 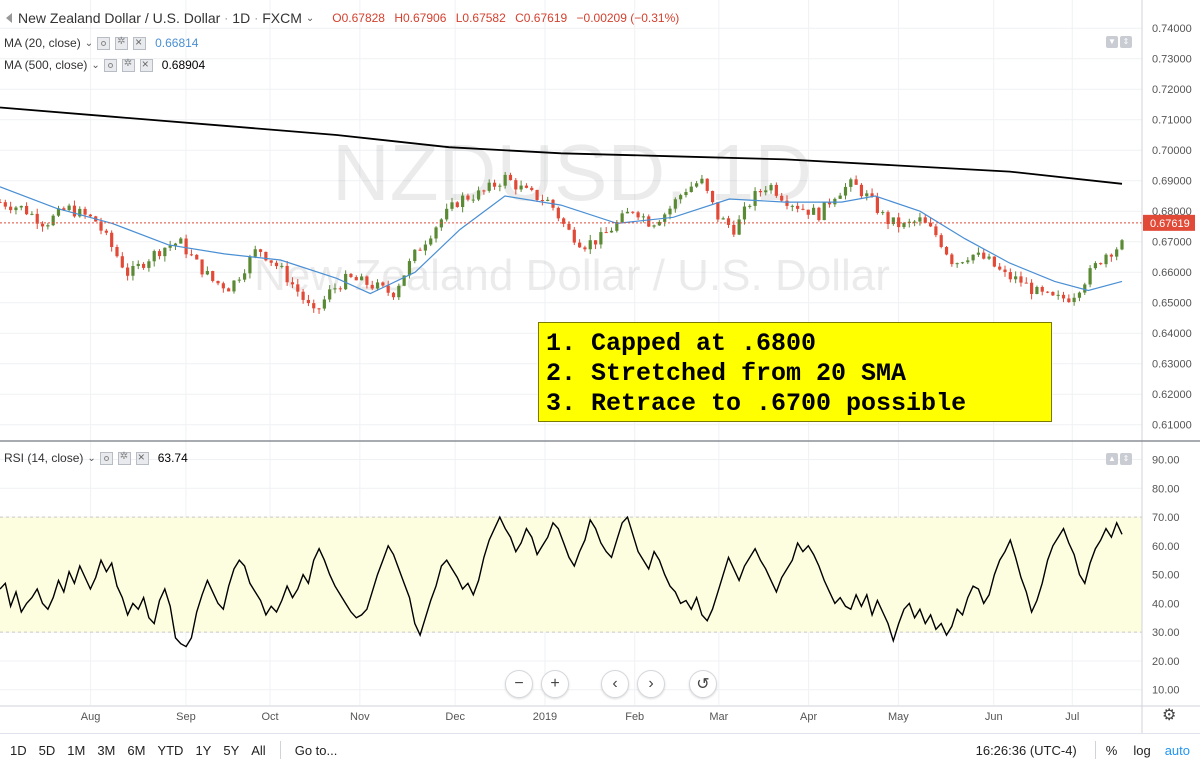 I want to click on time-tick-label: Oct, so click(x=269, y=717).